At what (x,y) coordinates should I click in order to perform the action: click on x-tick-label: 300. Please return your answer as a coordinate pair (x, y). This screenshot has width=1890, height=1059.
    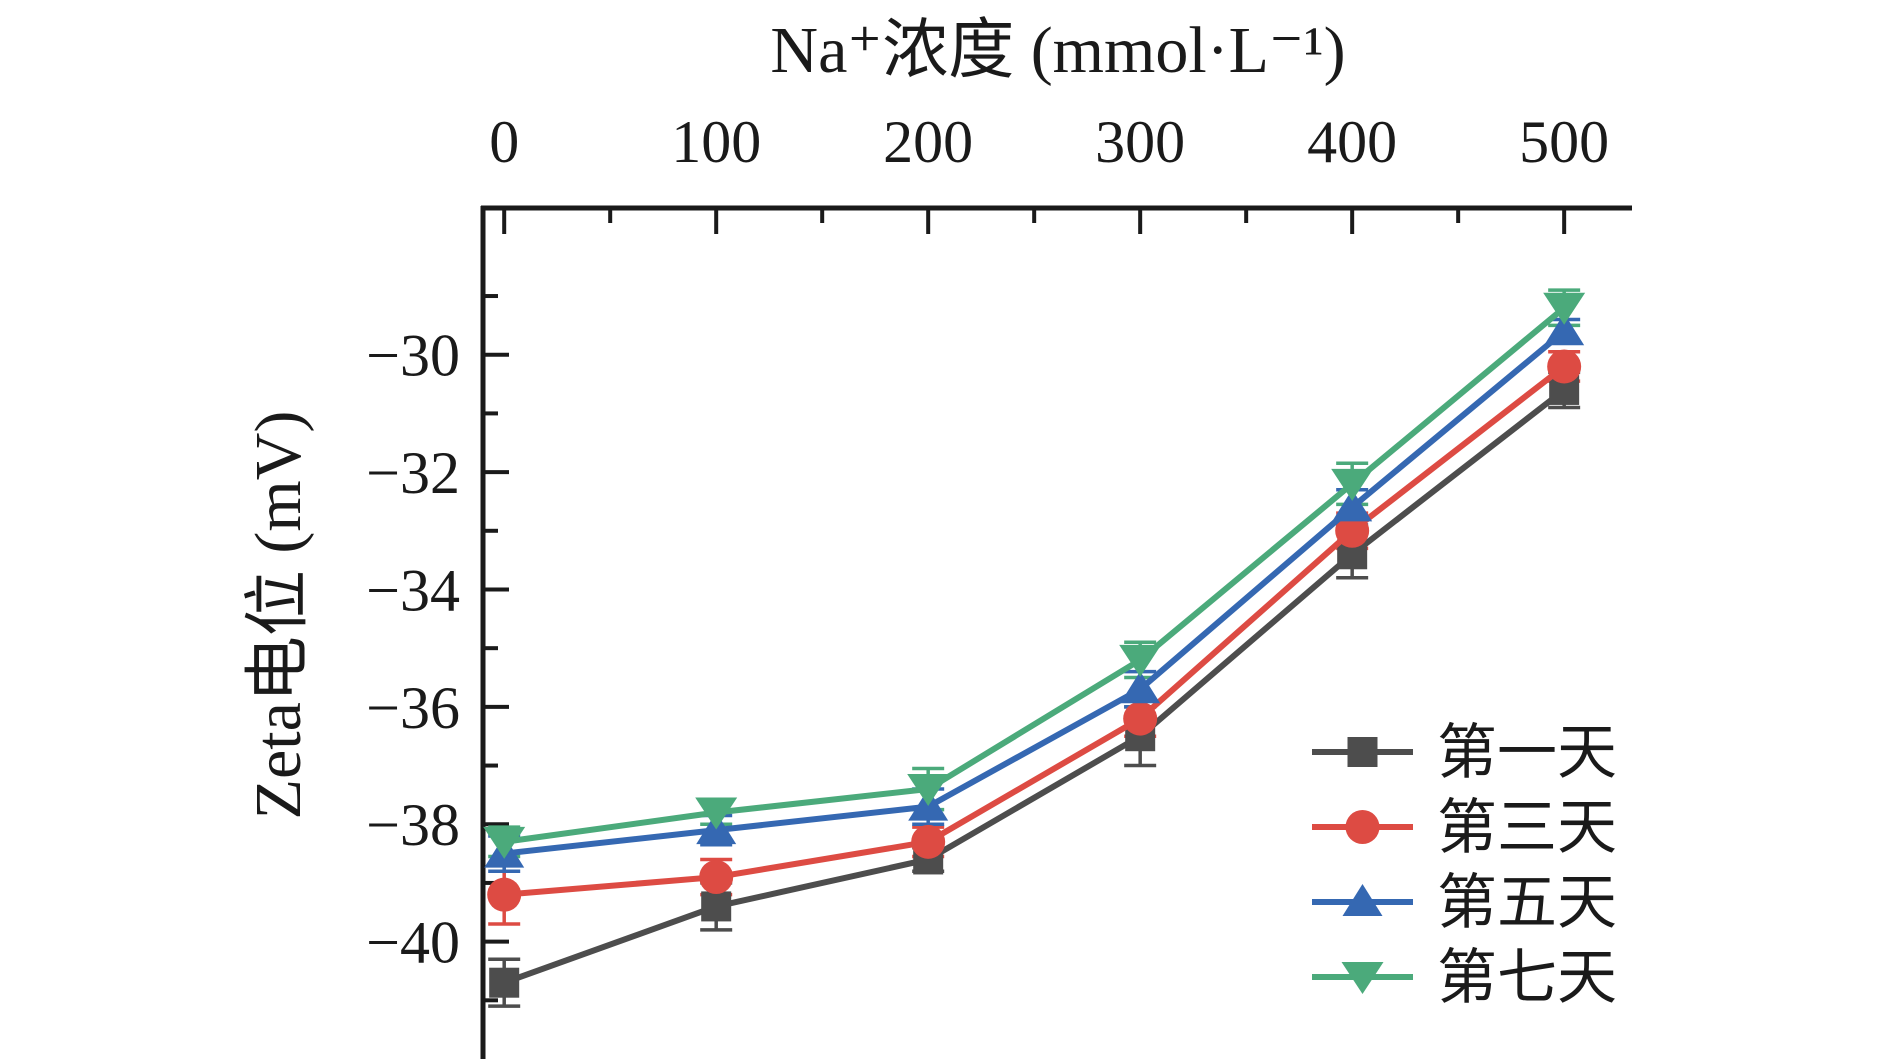
    Looking at the image, I should click on (1140, 142).